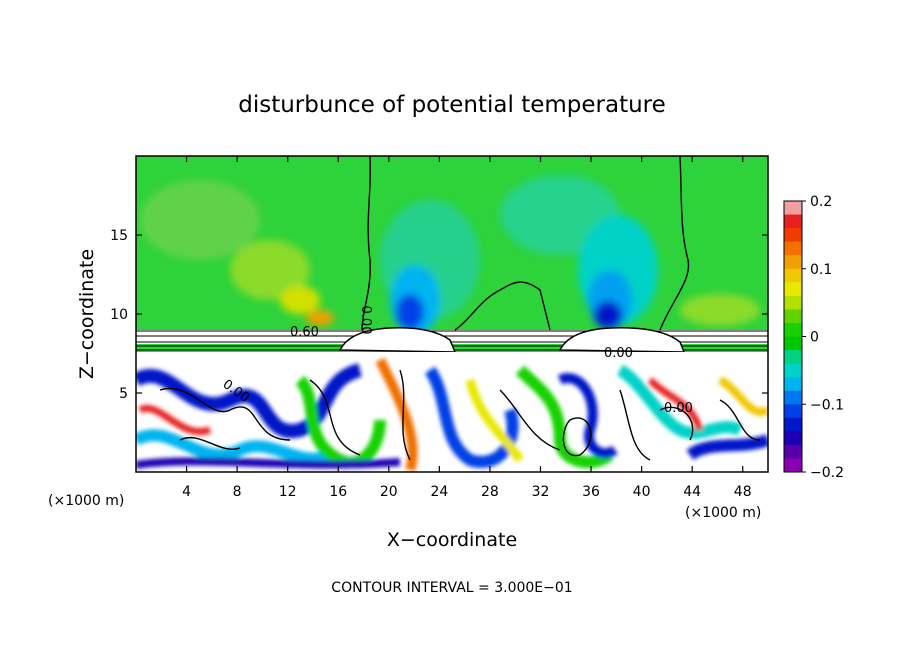  Describe the element at coordinates (743, 492) in the screenshot. I see `x-tick-label: 48` at that location.